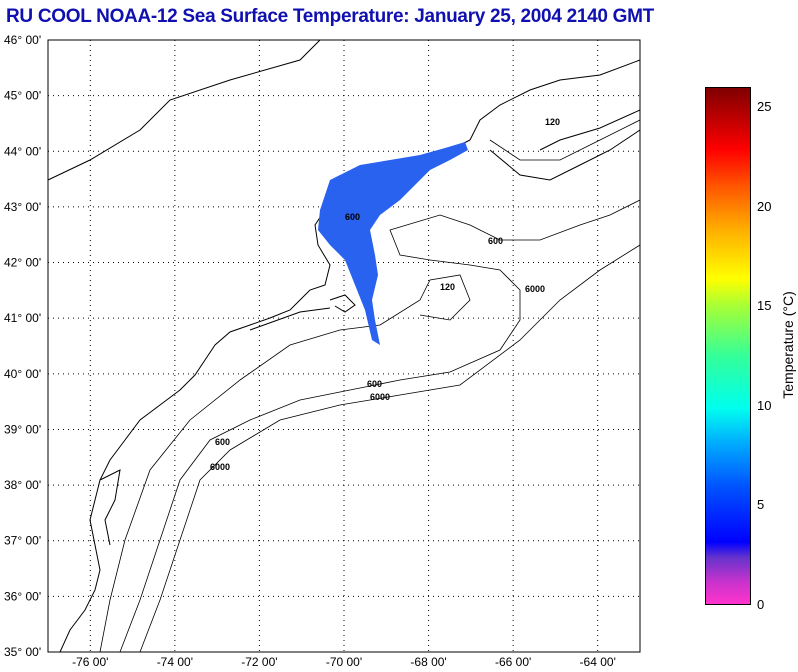 Image resolution: width=798 pixels, height=672 pixels. What do you see at coordinates (764, 405) in the screenshot?
I see `colorbar-tick-label: 10` at bounding box center [764, 405].